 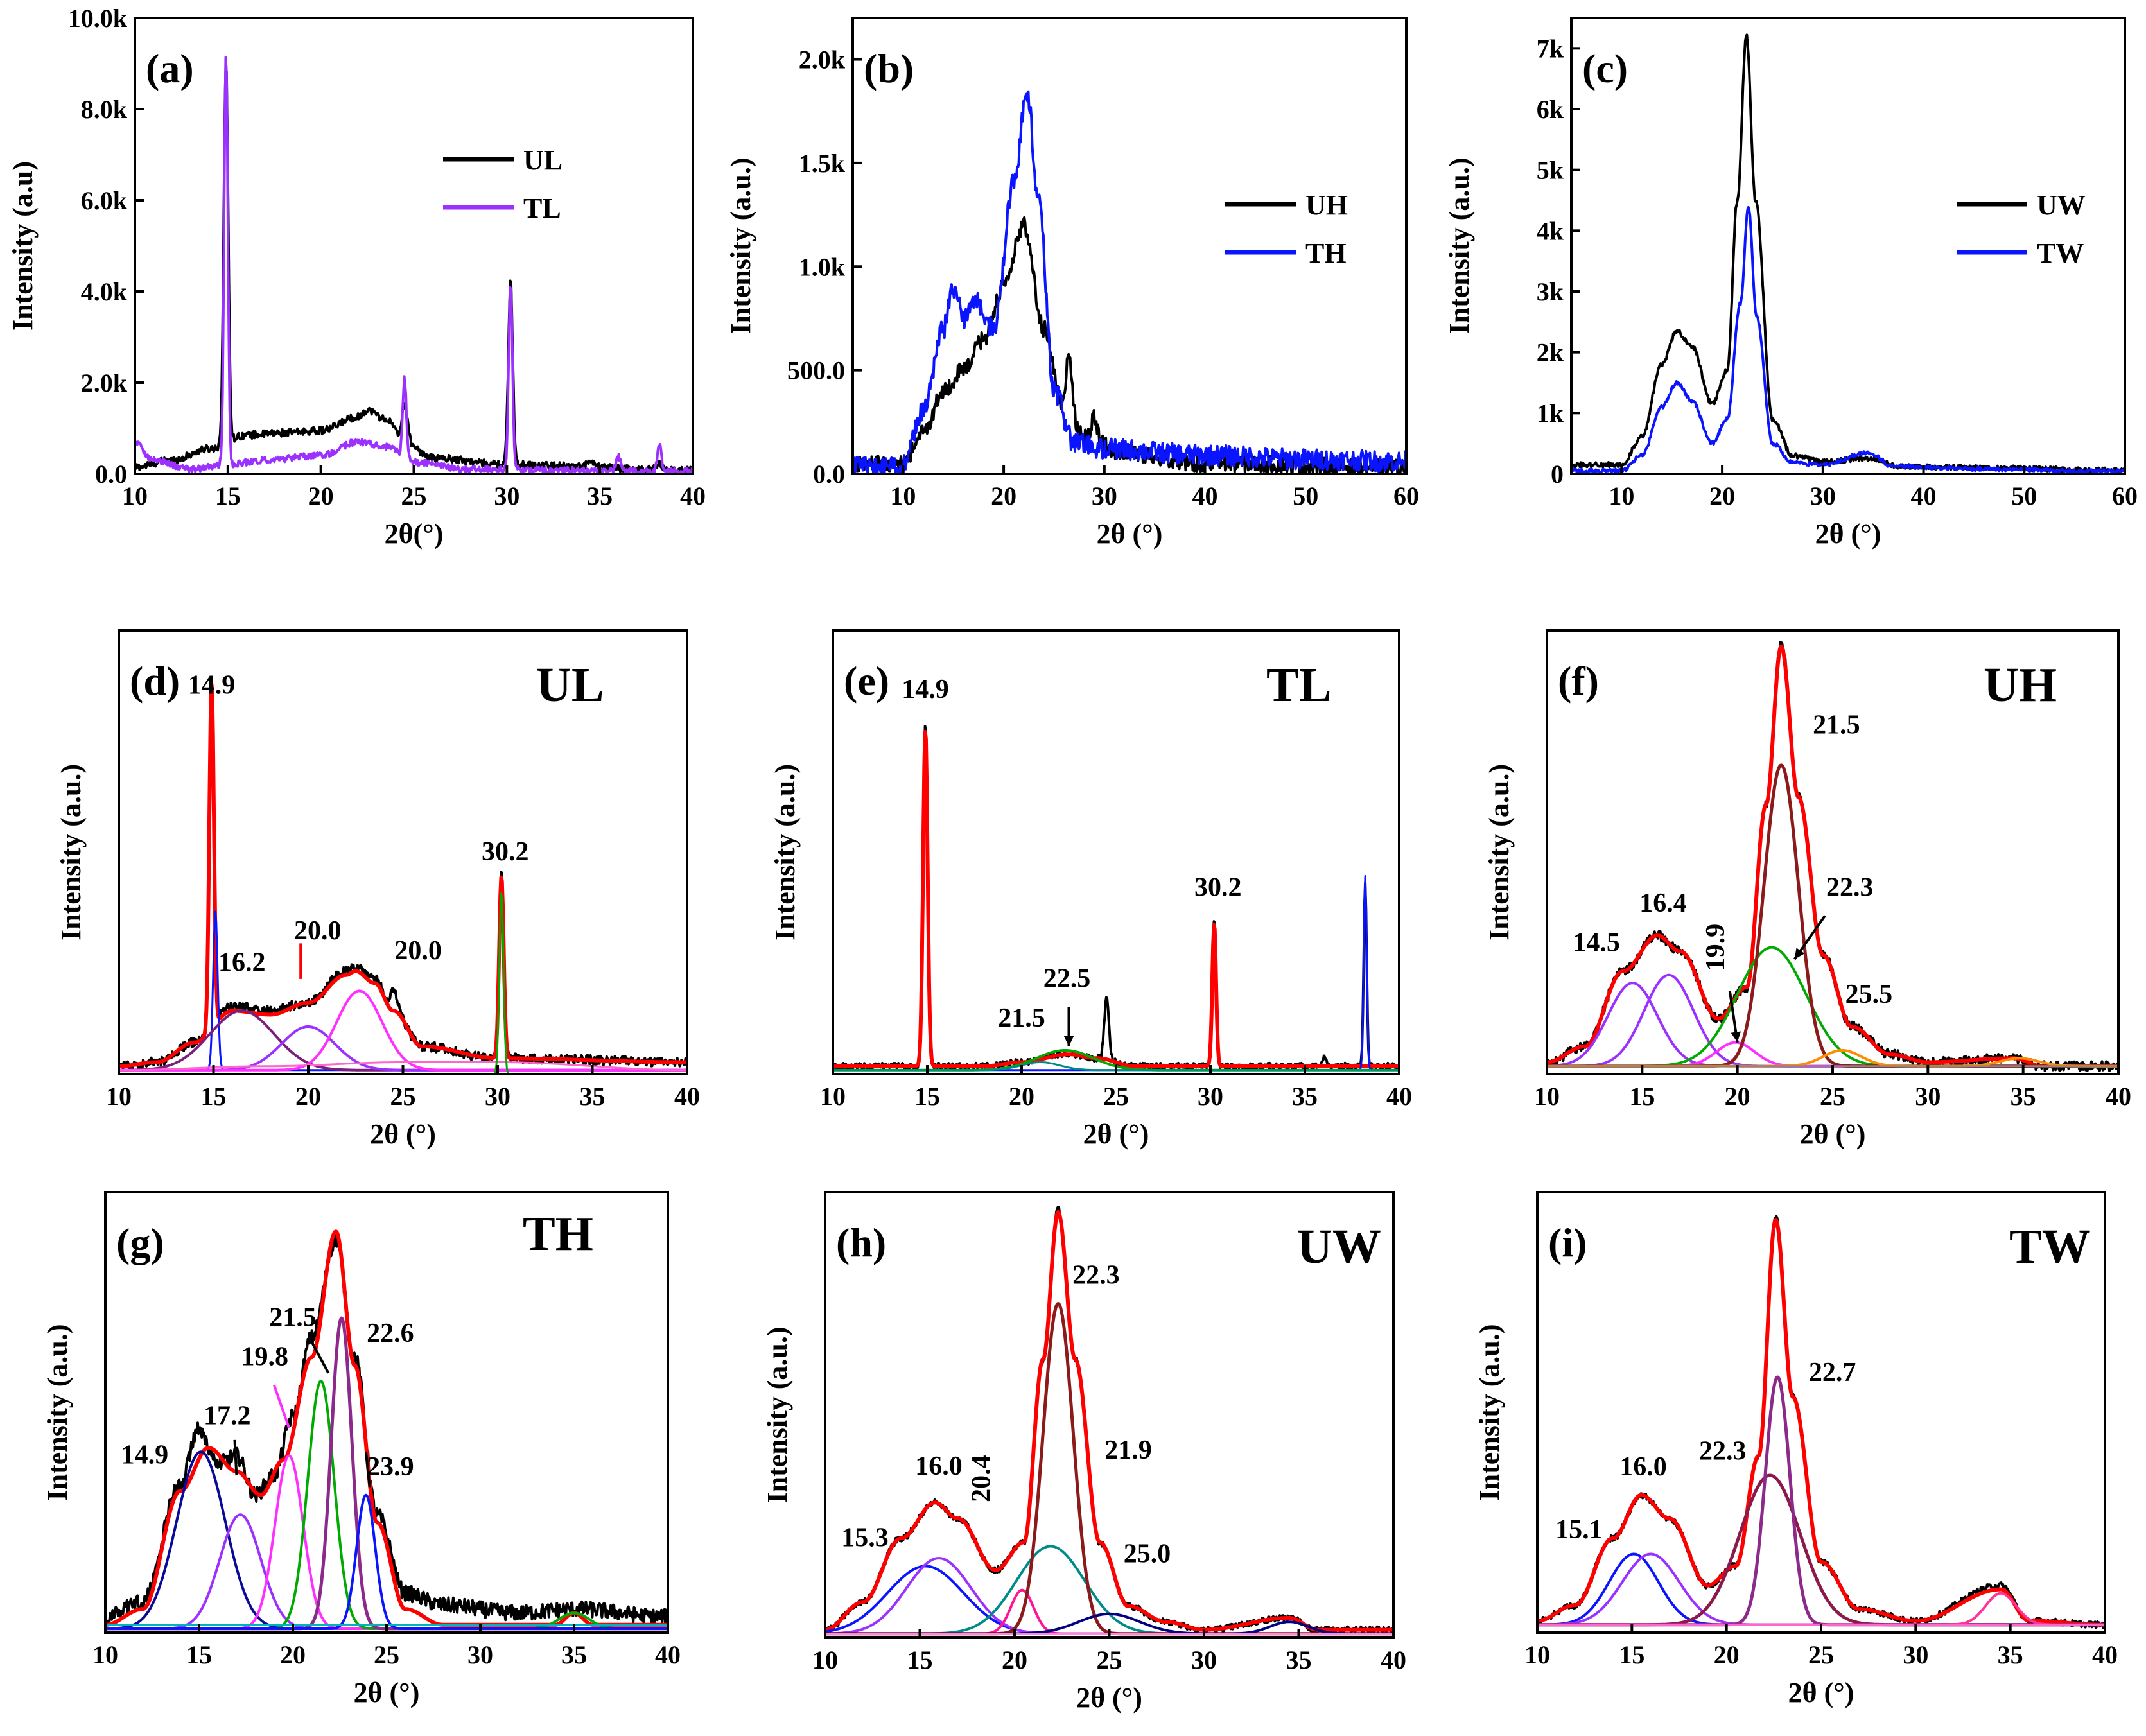 I want to click on peak-annotation: 15.1, so click(x=1579, y=1530).